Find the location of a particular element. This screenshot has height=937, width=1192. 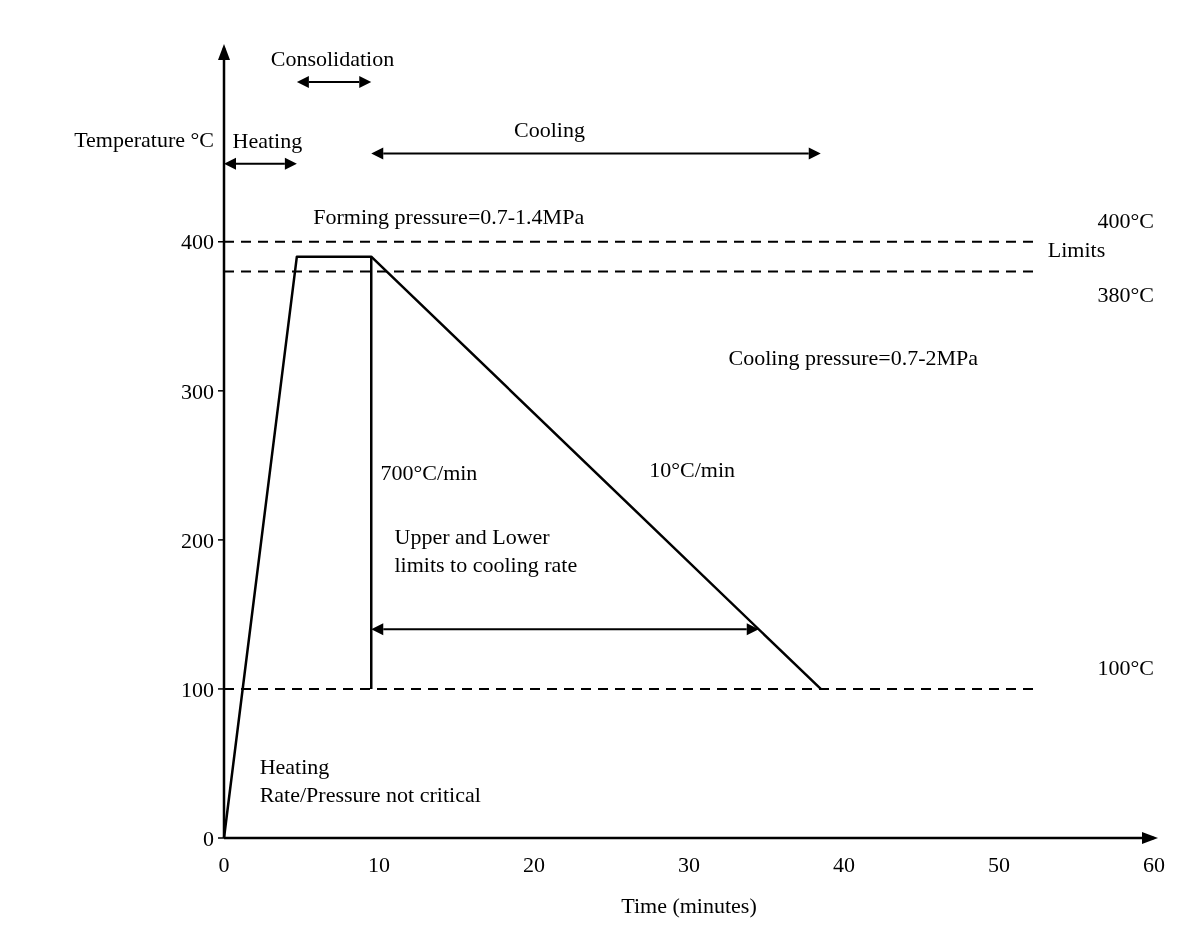

x-tick-label: 10 is located at coordinates (379, 864).